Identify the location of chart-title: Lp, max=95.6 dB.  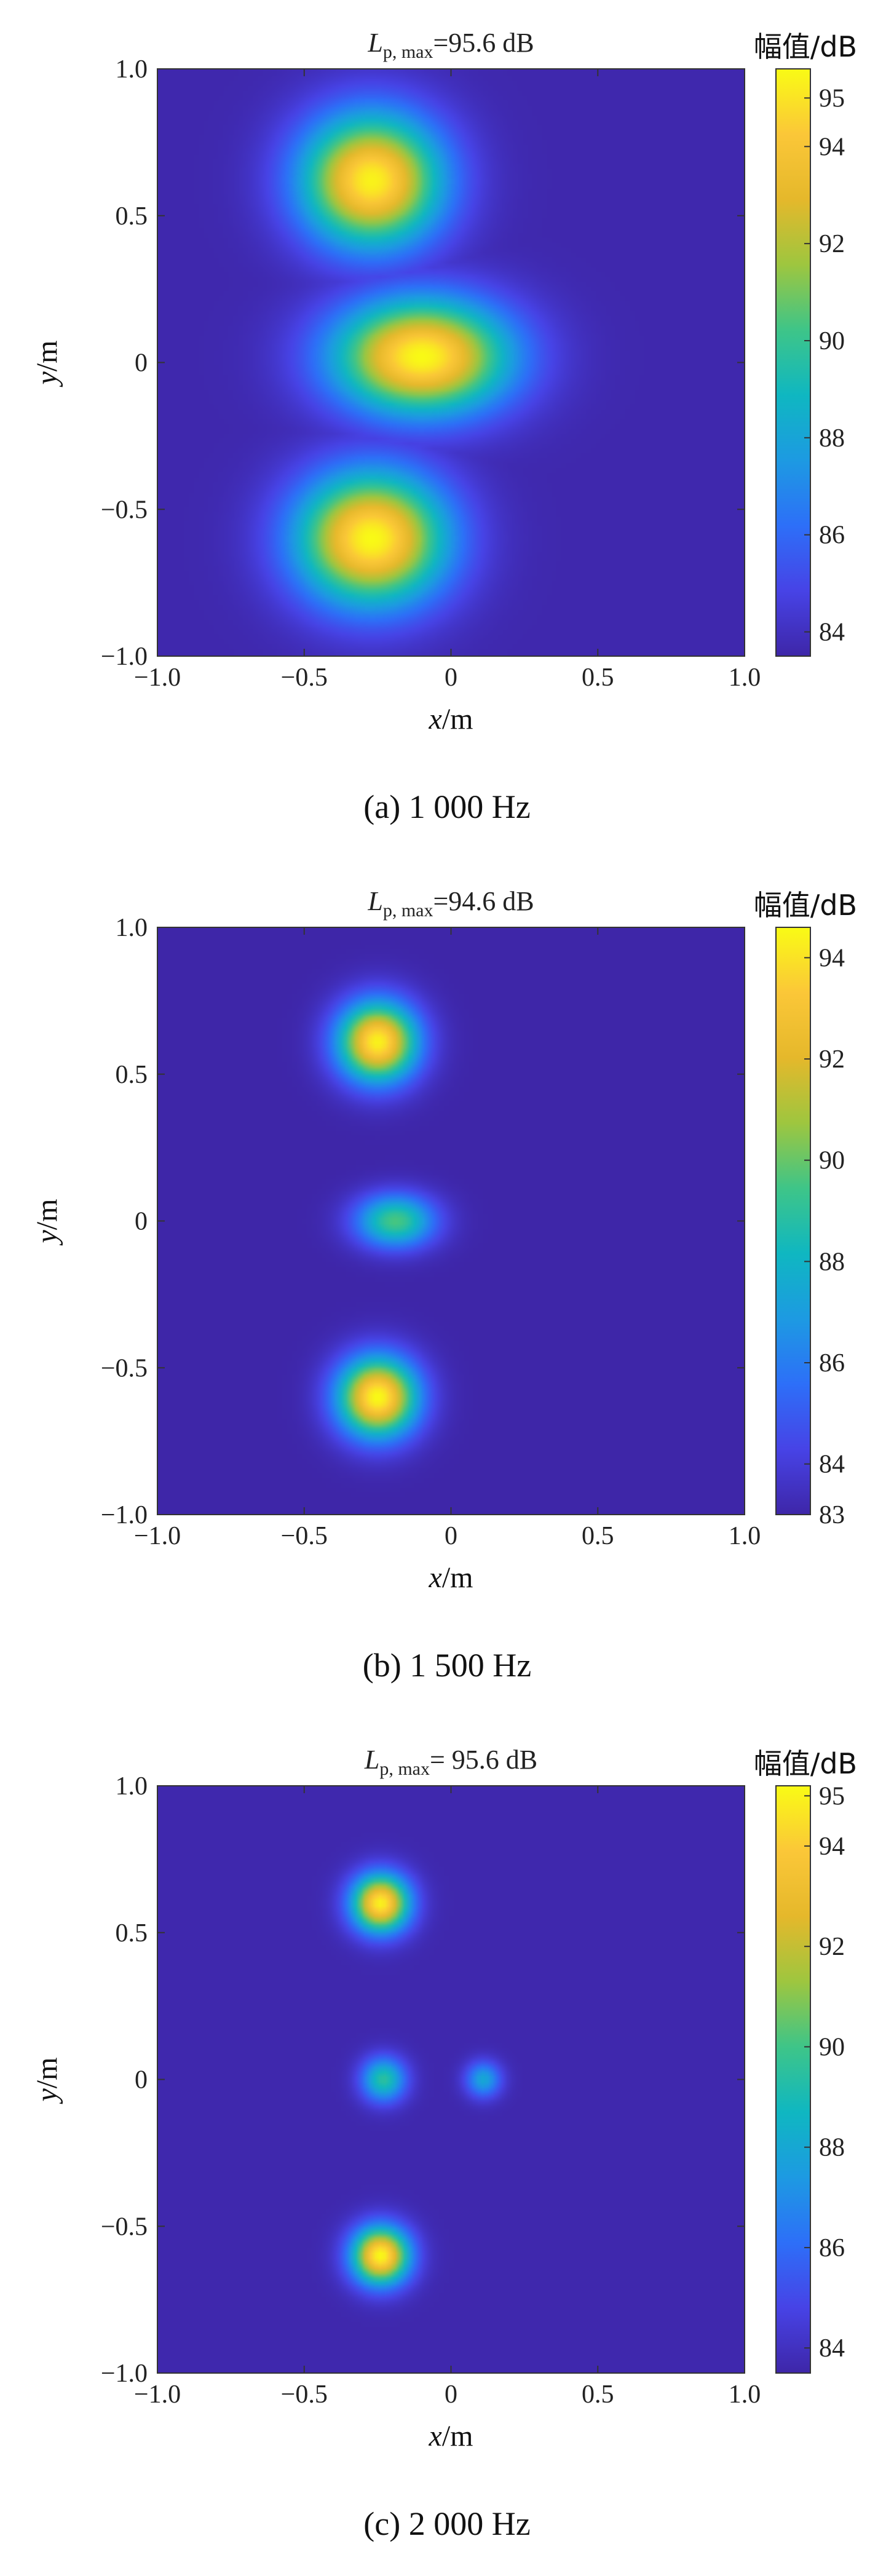
(450, 45).